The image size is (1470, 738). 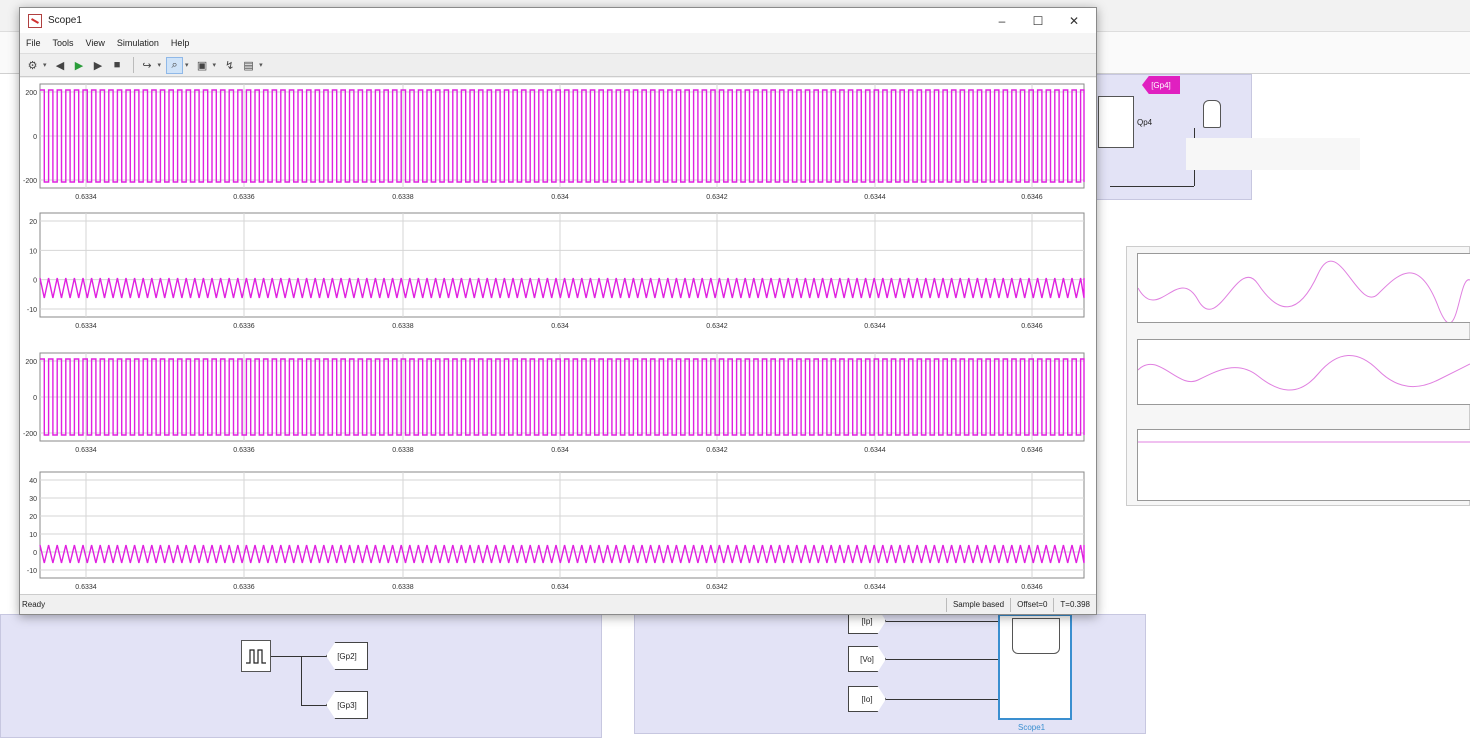 What do you see at coordinates (33, 517) in the screenshot?
I see `axes-4-ytick-label: 20` at bounding box center [33, 517].